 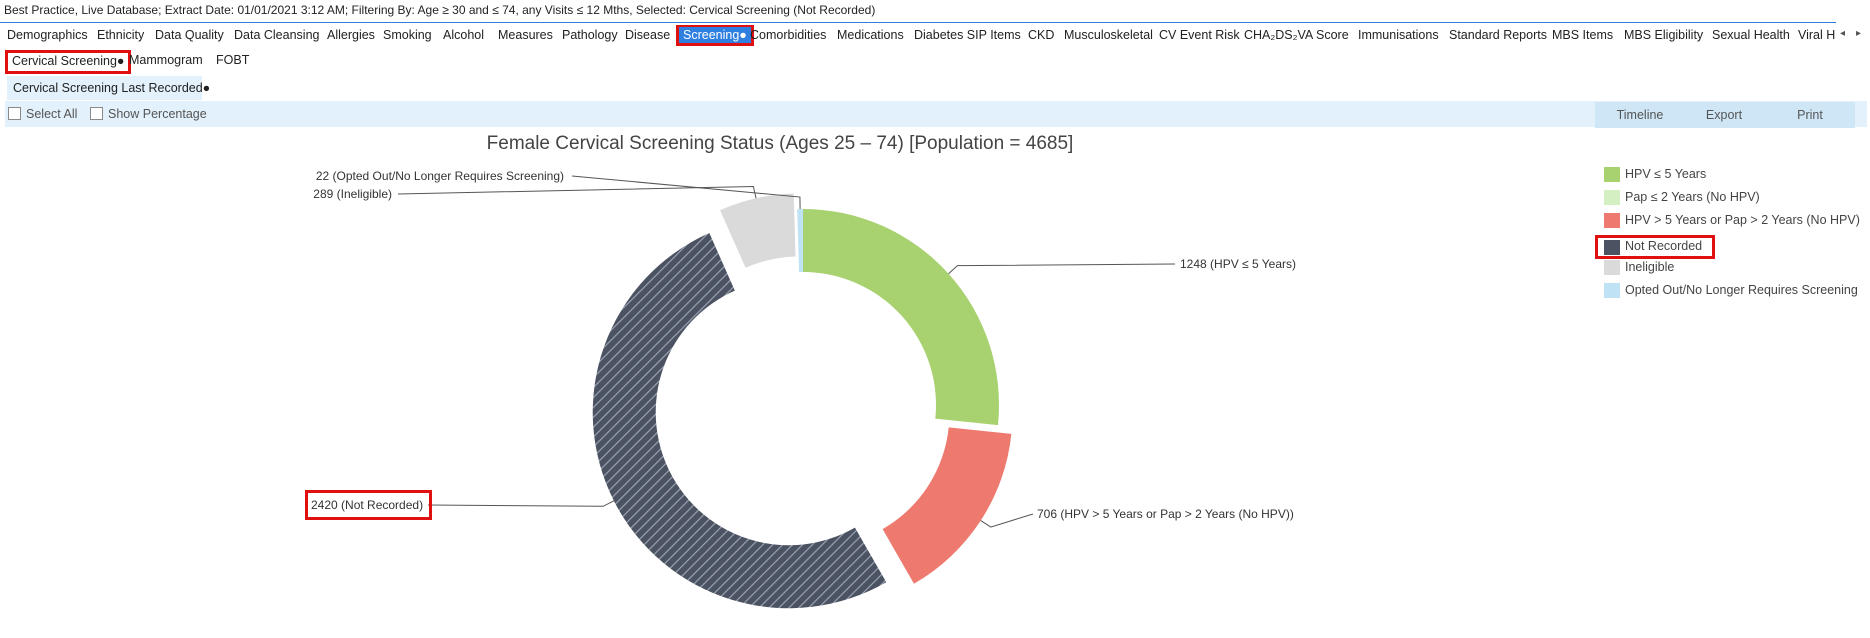 I want to click on legend-label: Opted Out/No Longer Requires Screening, so click(x=1741, y=290).